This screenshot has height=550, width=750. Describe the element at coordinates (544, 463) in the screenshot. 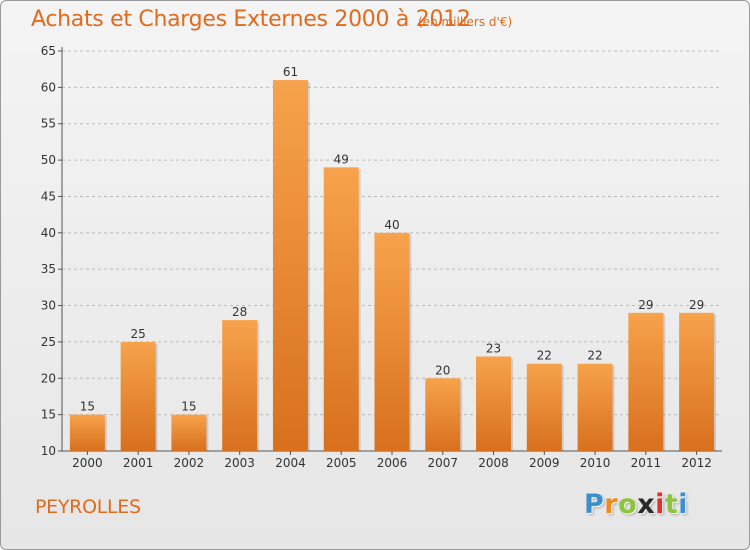

I see `x-tick-label: 2009` at that location.